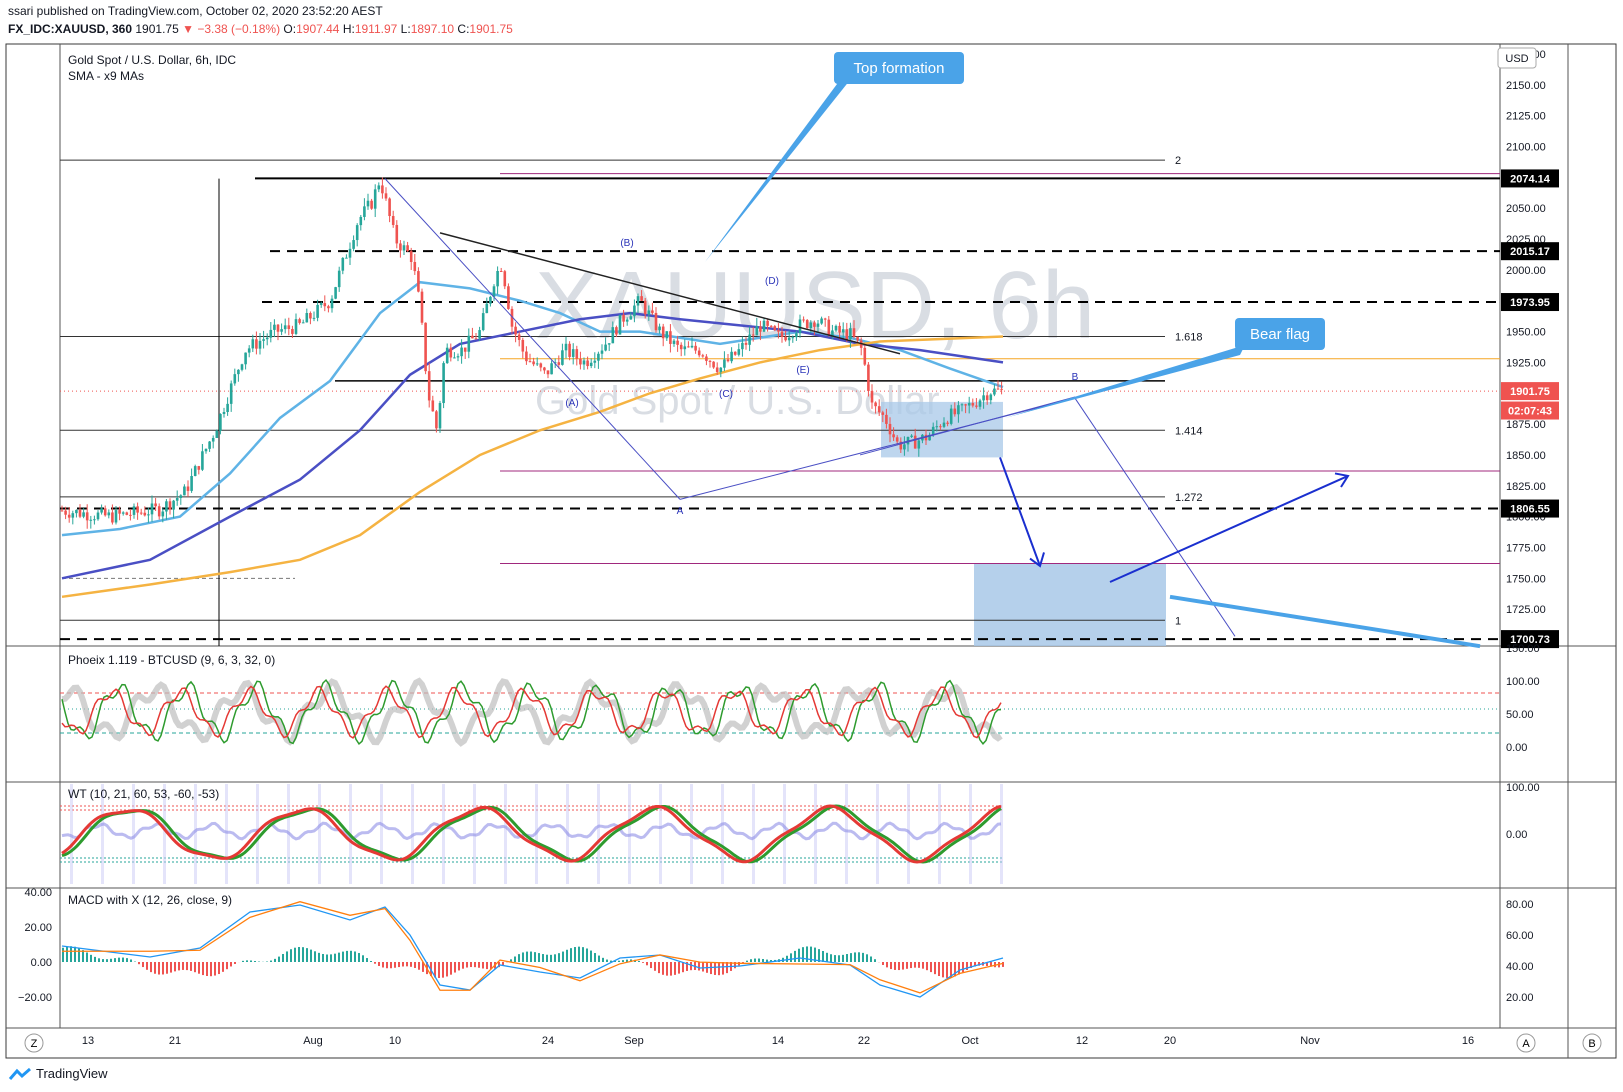 This screenshot has width=1623, height=1092. I want to click on zoom-label: Z, so click(34, 1044).